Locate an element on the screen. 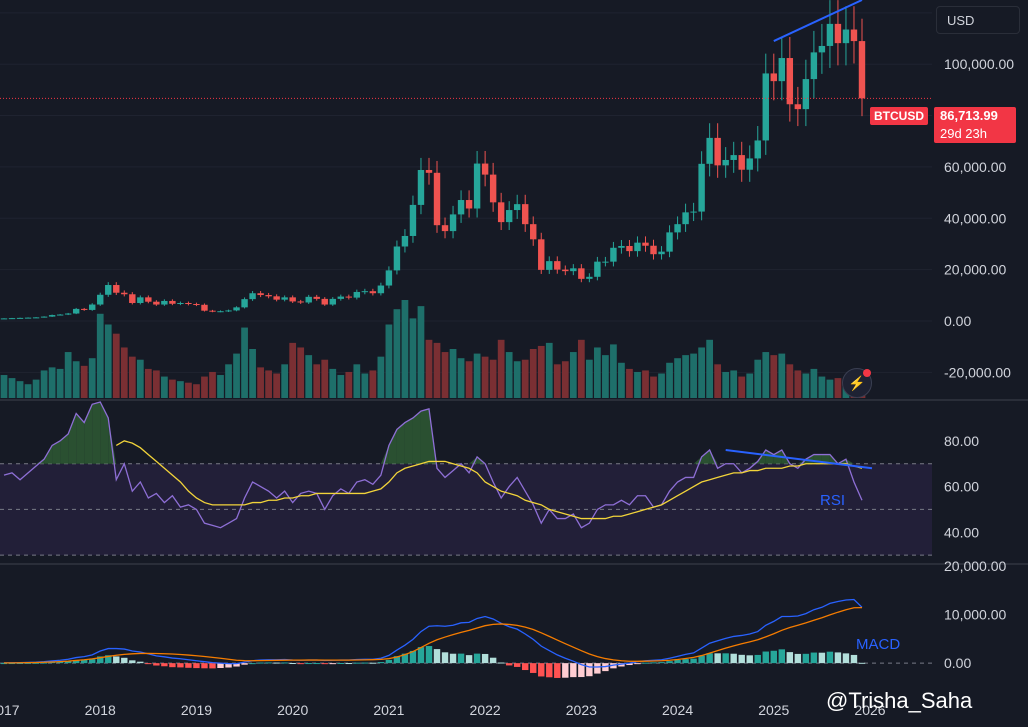  currency-selector: USD is located at coordinates (978, 20).